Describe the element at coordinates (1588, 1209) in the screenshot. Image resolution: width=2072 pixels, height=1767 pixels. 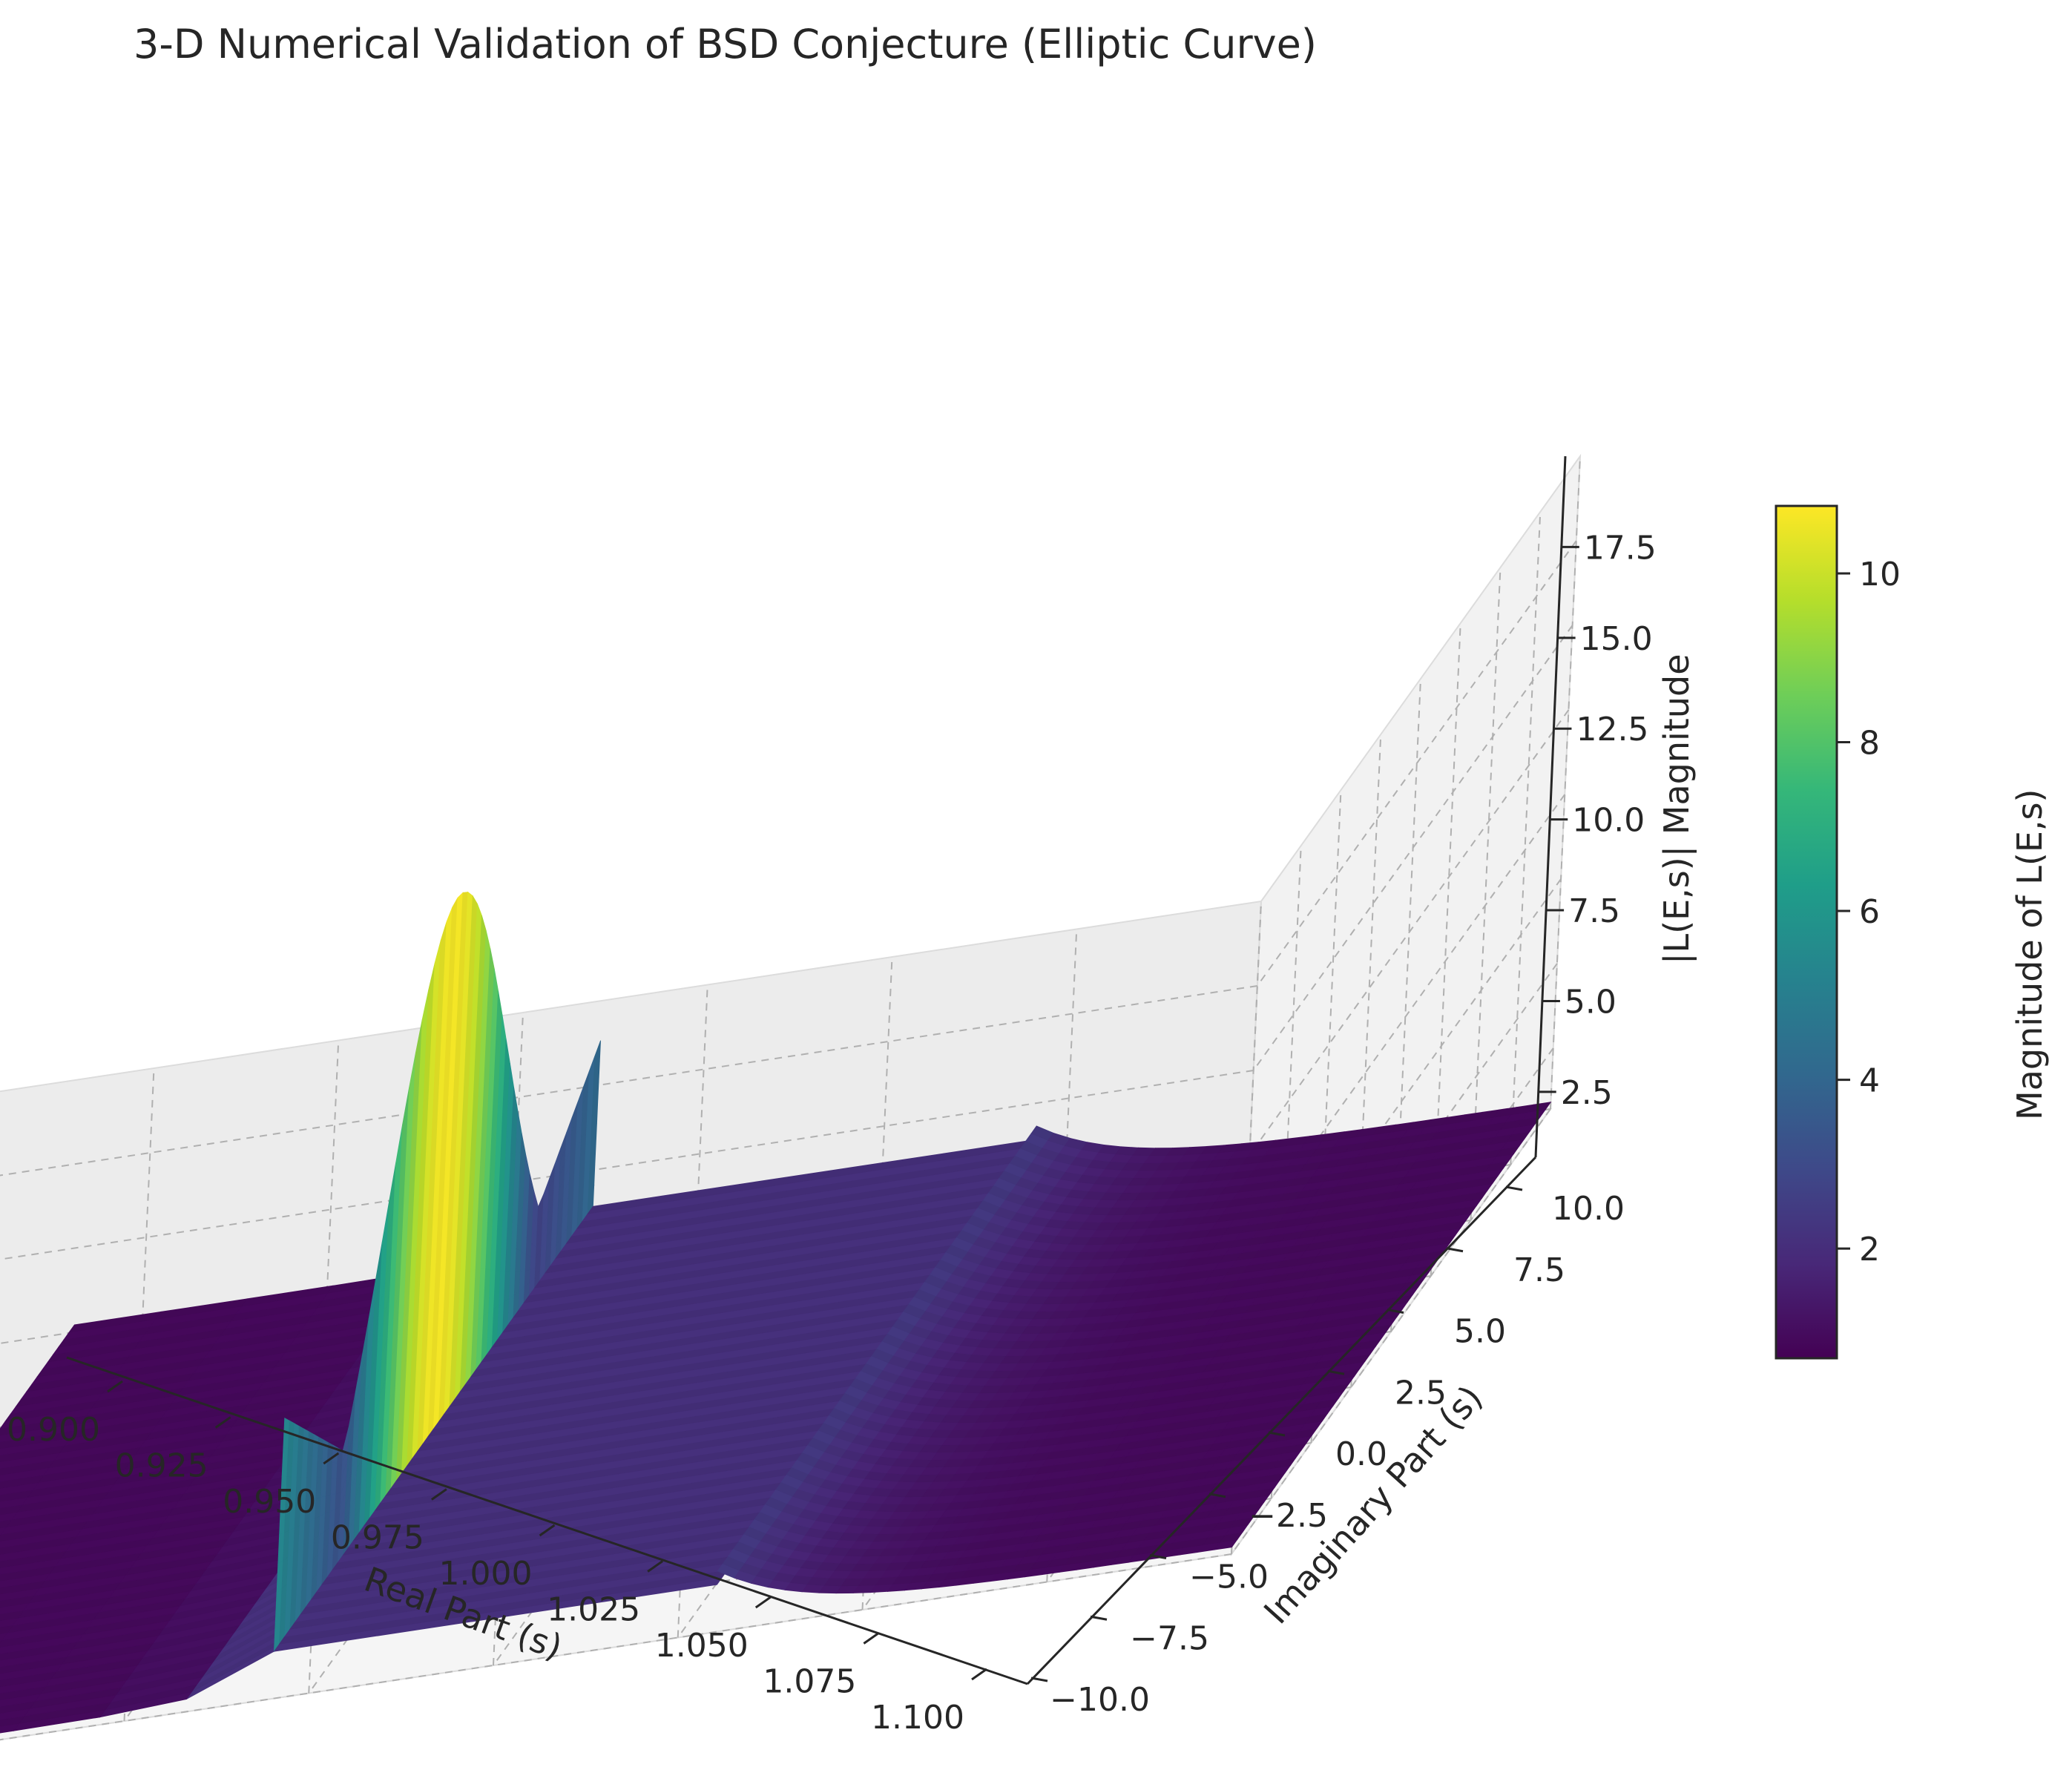
I see `y-tick-label: 10.0` at that location.